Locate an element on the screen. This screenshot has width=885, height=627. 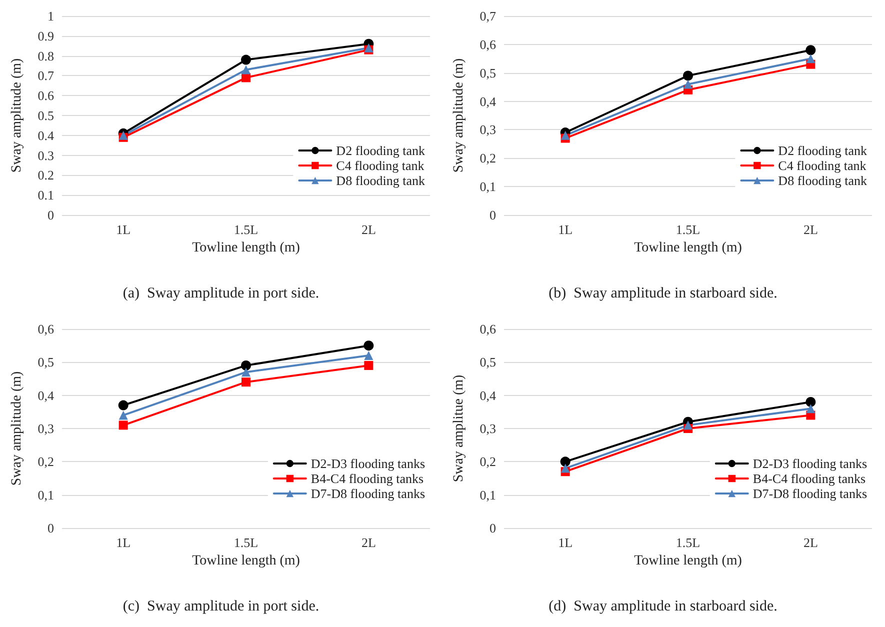
y-tick-label: 0.6 is located at coordinates (46, 96).